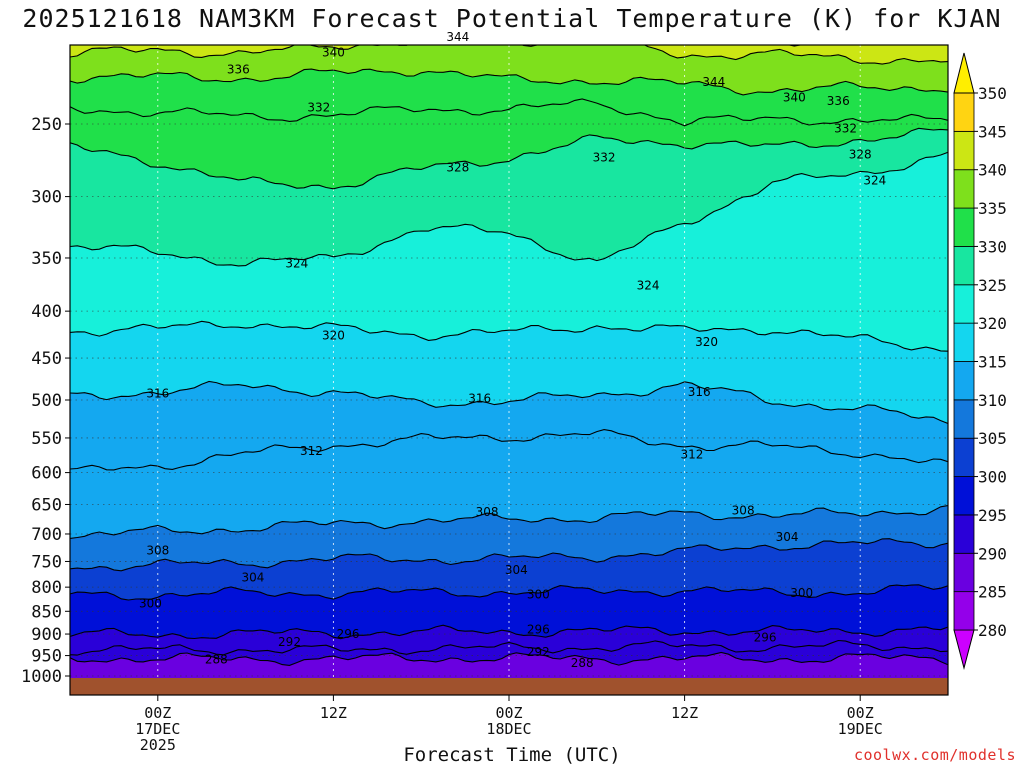 This screenshot has width=1024, height=768. I want to click on contour-label: 324, so click(296, 264).